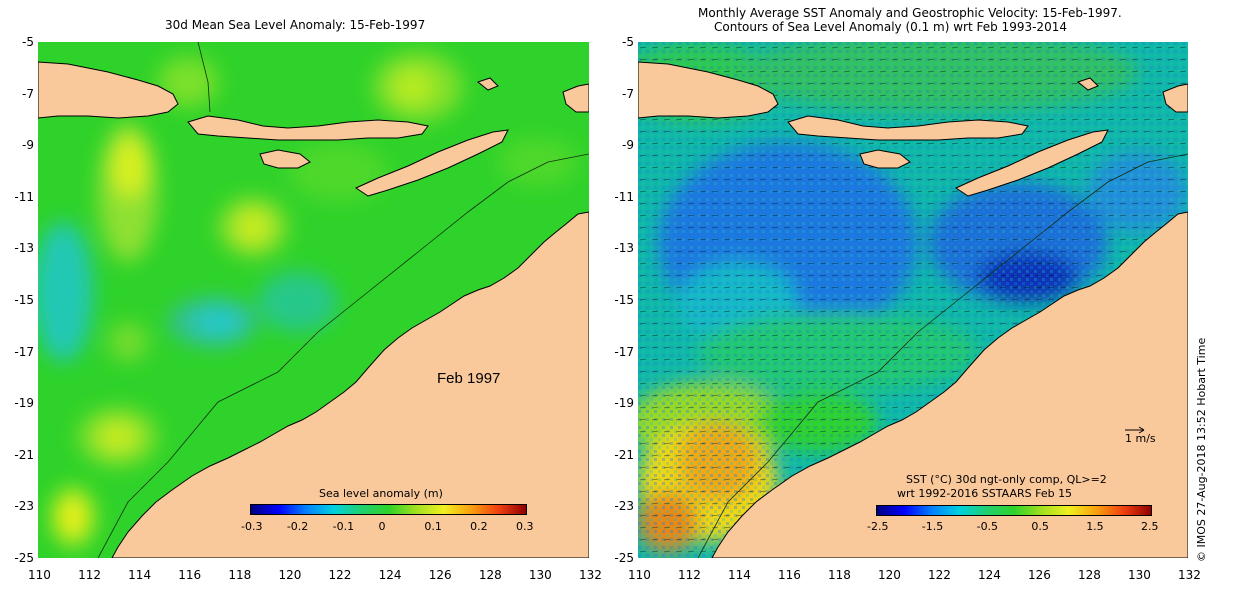 The height and width of the screenshot is (590, 1250). What do you see at coordinates (252, 526) in the screenshot?
I see `colorbar-tick-label: -0.3` at bounding box center [252, 526].